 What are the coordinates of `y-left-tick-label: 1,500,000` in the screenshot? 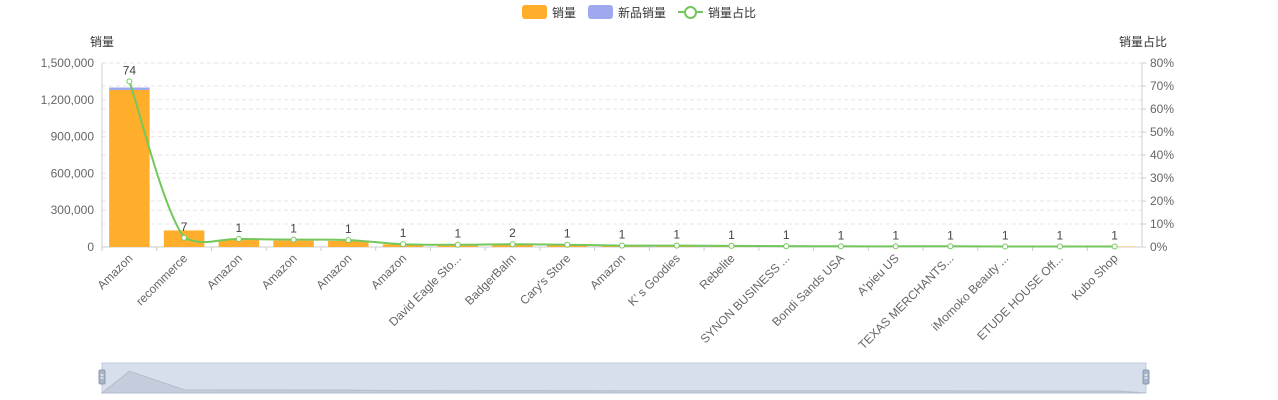 It's located at (68, 63).